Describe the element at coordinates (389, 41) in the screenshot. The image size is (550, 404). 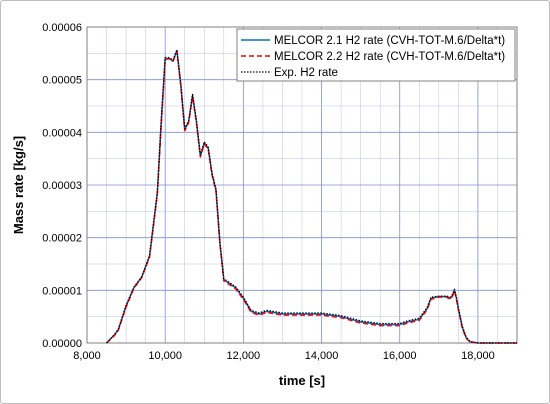
I see `legend-label-melcor-2-1: MELCOR 2.1 H2 rate (CVH-TOT-M.6/Delta*t)` at that location.